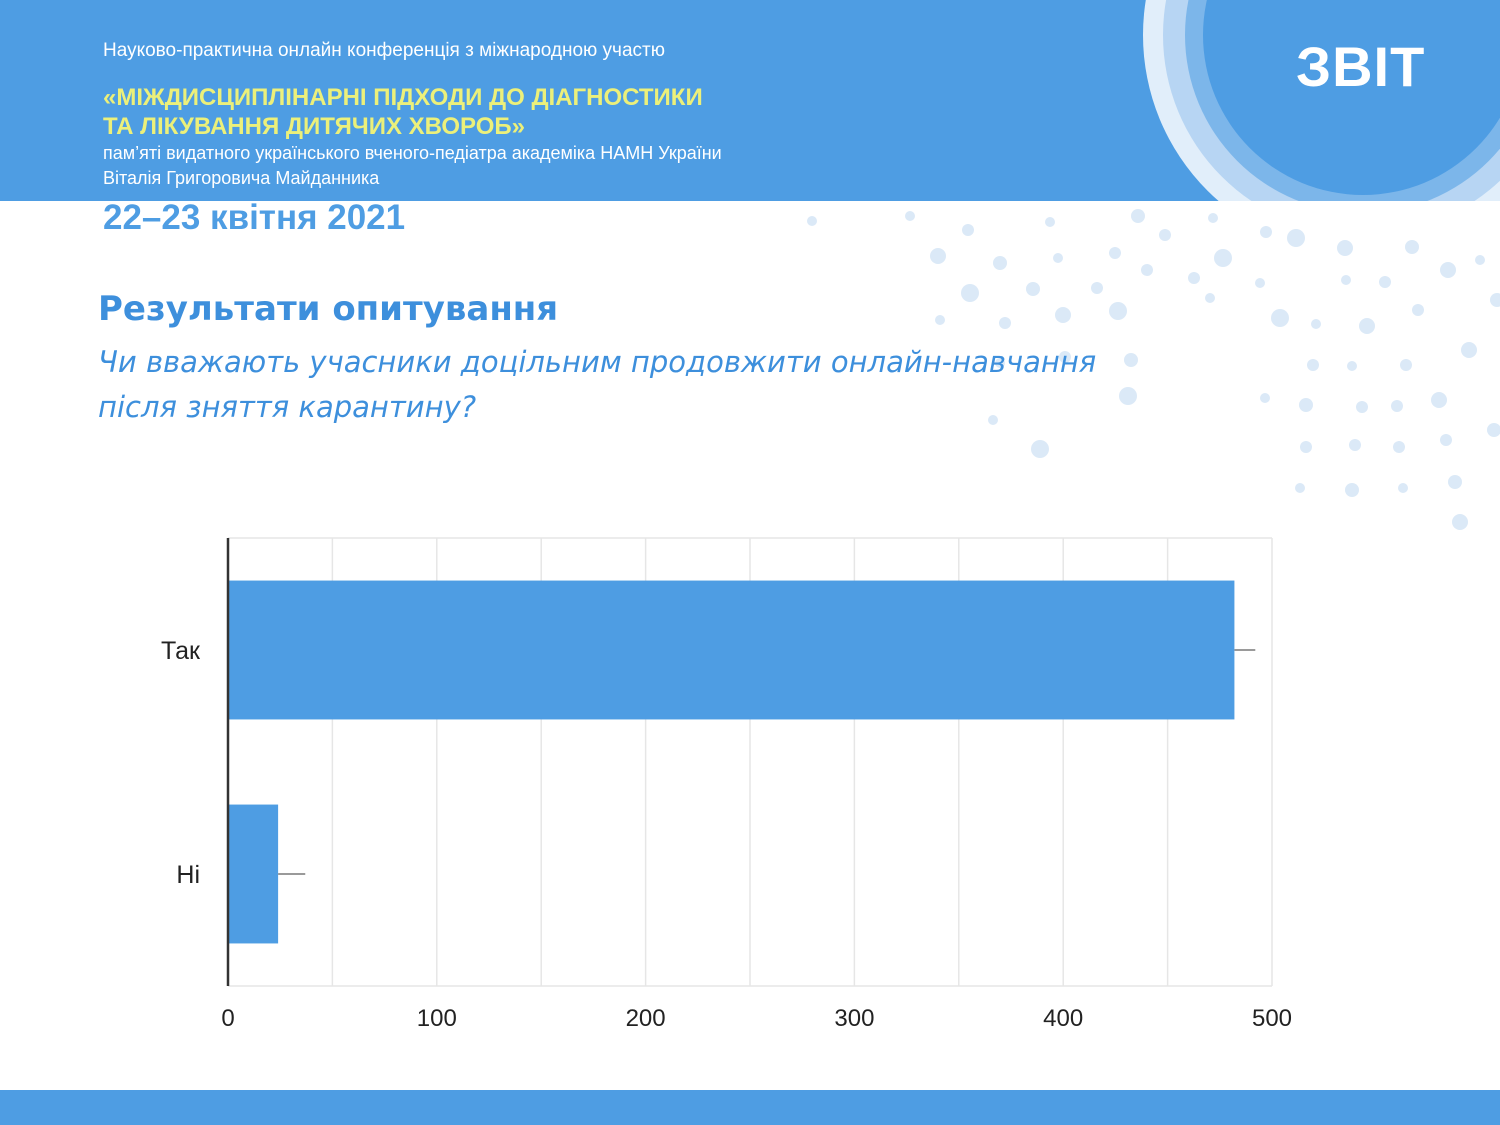 This screenshot has height=1125, width=1500. Describe the element at coordinates (1272, 1018) in the screenshot. I see `x-tick-label: 500` at that location.